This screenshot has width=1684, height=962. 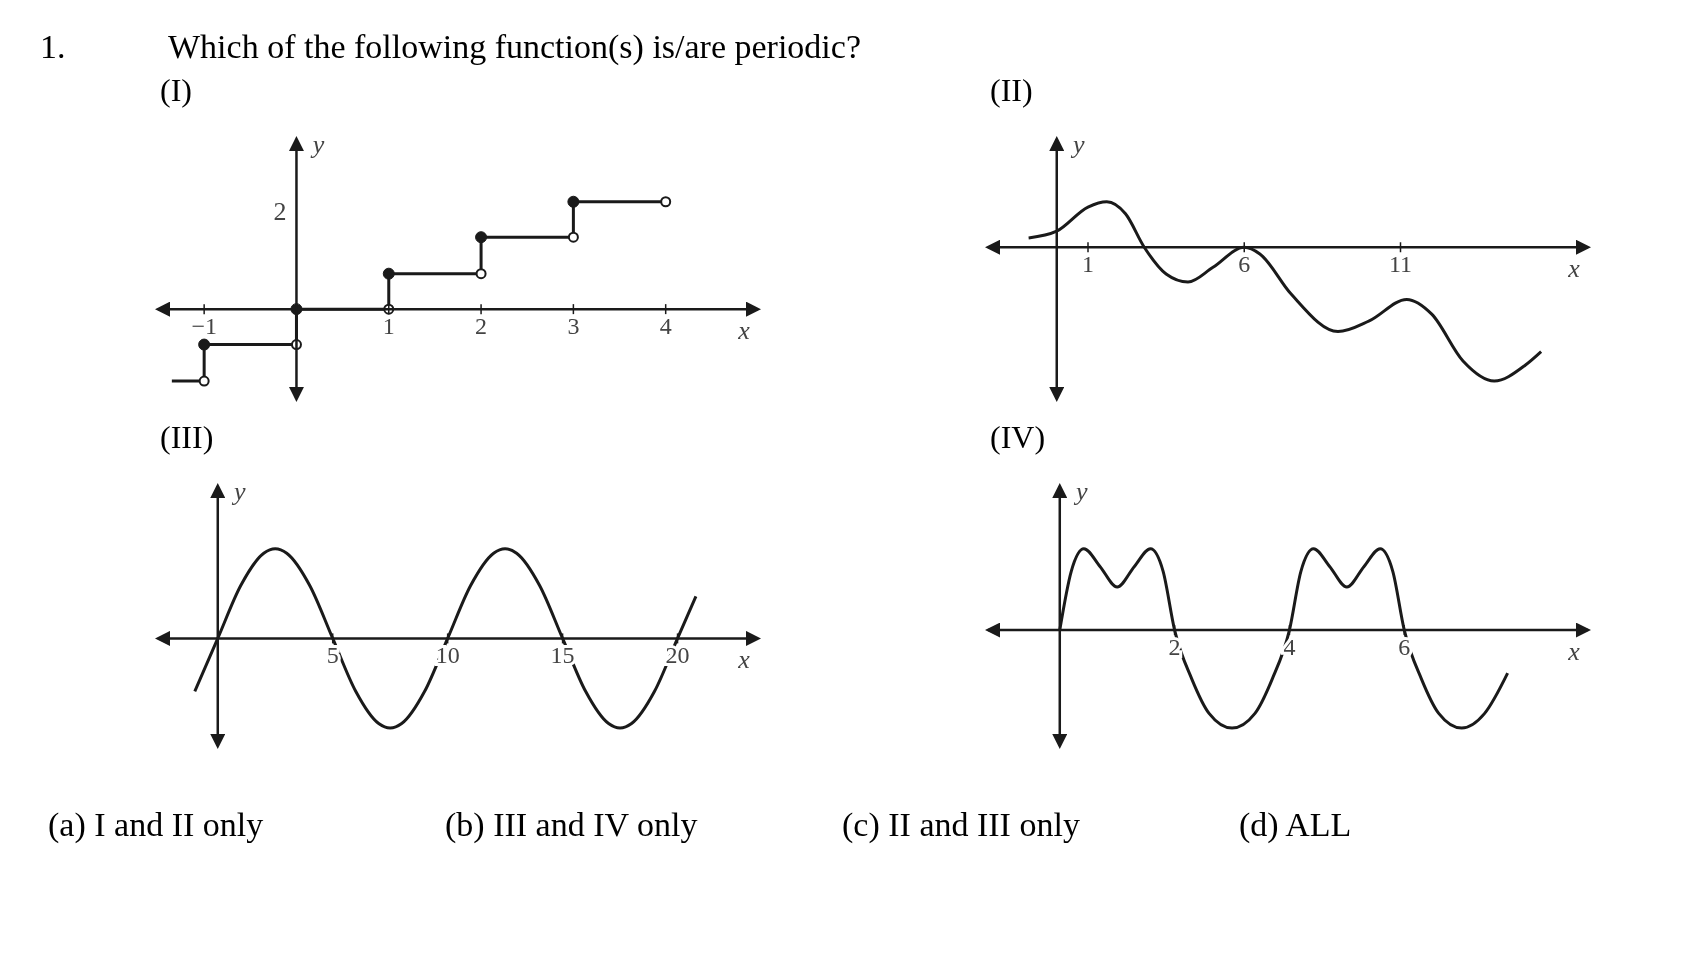 What do you see at coordinates (514, 47) in the screenshot?
I see `text: Which of the following function(s) is/are periodic?` at bounding box center [514, 47].